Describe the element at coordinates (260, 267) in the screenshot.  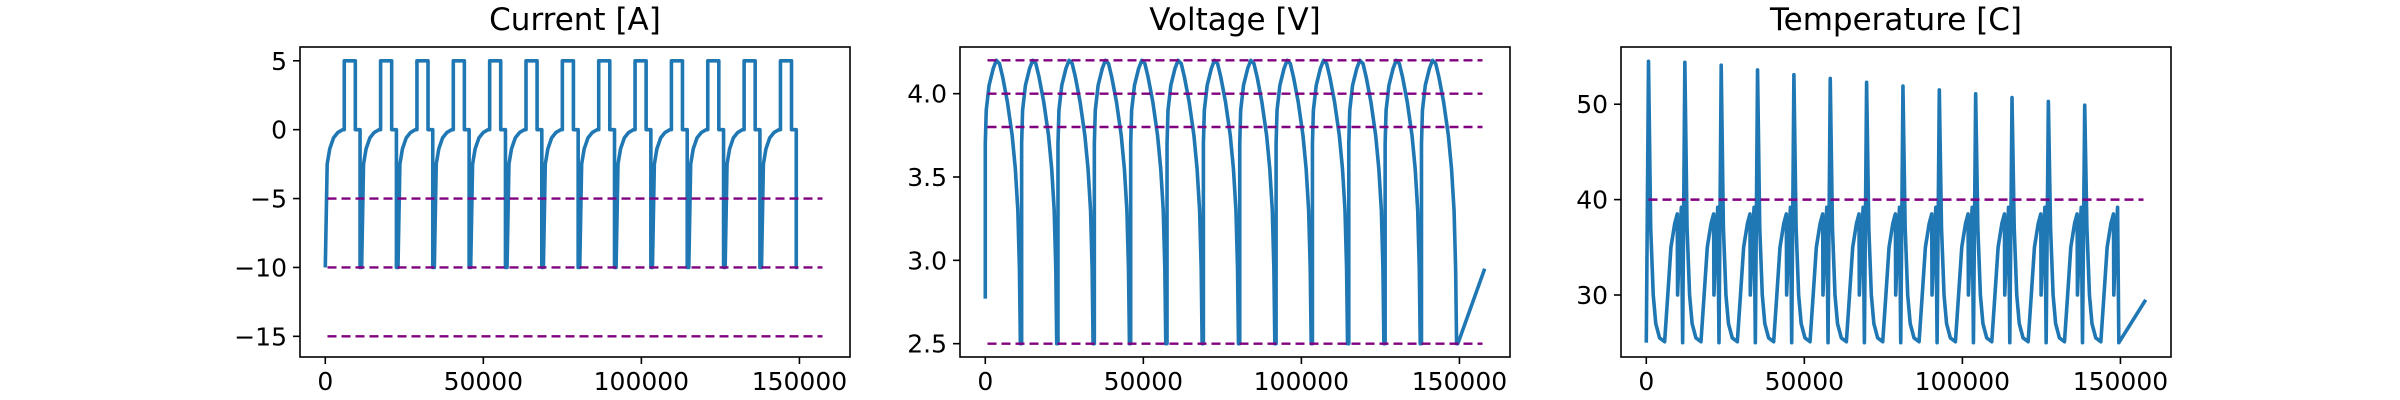
I see `y-tick-label: −10` at that location.